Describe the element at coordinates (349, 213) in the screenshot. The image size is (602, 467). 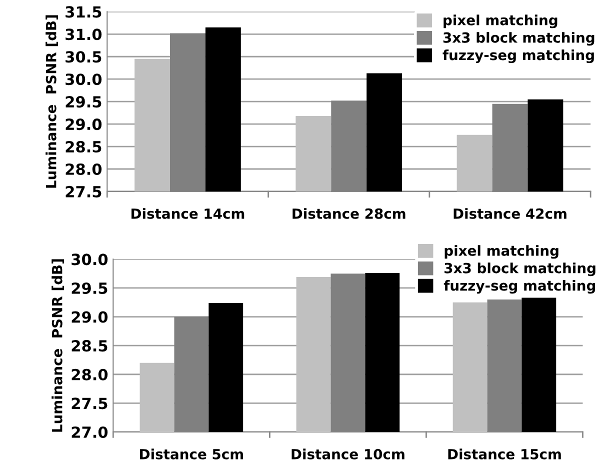
I see `x-tick-label: Distance 28cm` at that location.